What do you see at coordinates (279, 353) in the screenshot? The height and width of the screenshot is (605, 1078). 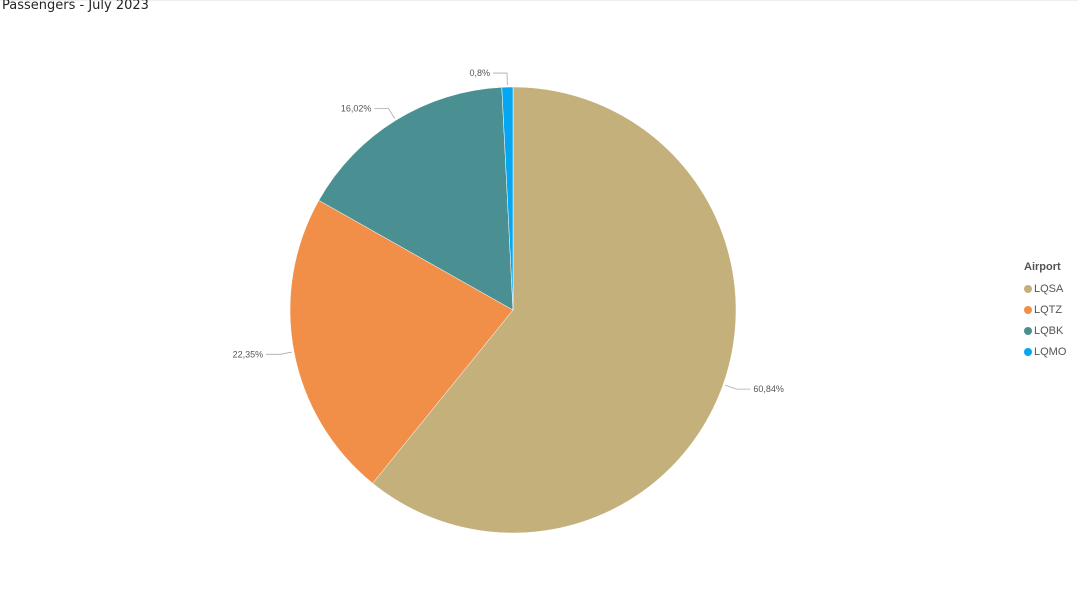 I see `leader-line-lqtz` at bounding box center [279, 353].